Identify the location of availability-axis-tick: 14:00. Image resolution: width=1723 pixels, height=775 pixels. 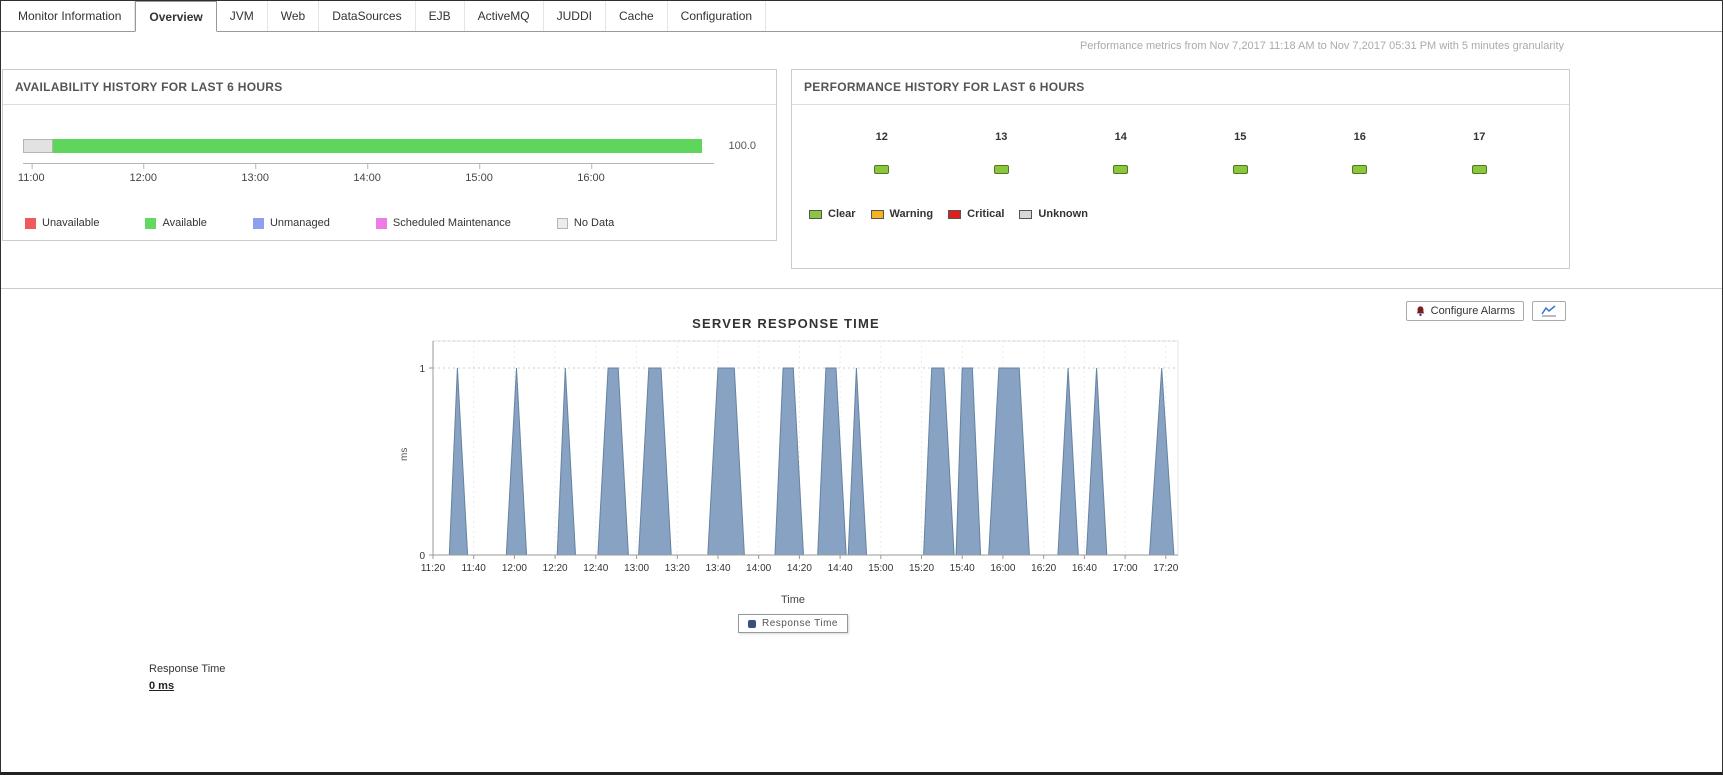
(367, 174).